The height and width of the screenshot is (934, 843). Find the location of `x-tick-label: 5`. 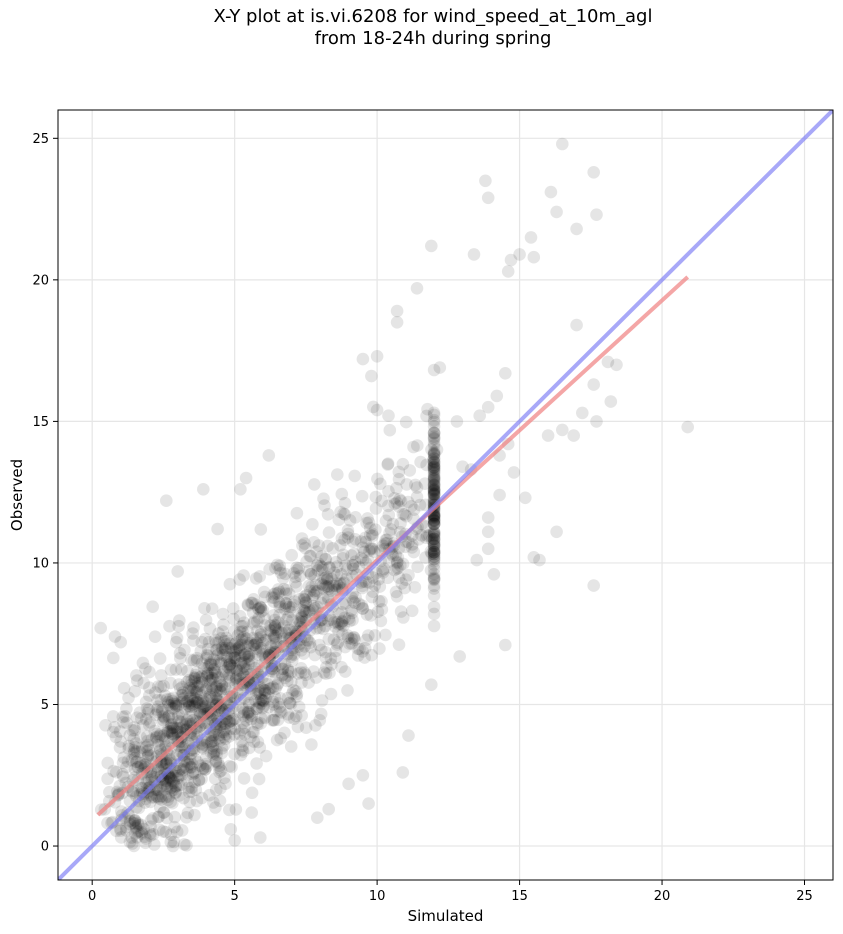

x-tick-label: 5 is located at coordinates (235, 896).